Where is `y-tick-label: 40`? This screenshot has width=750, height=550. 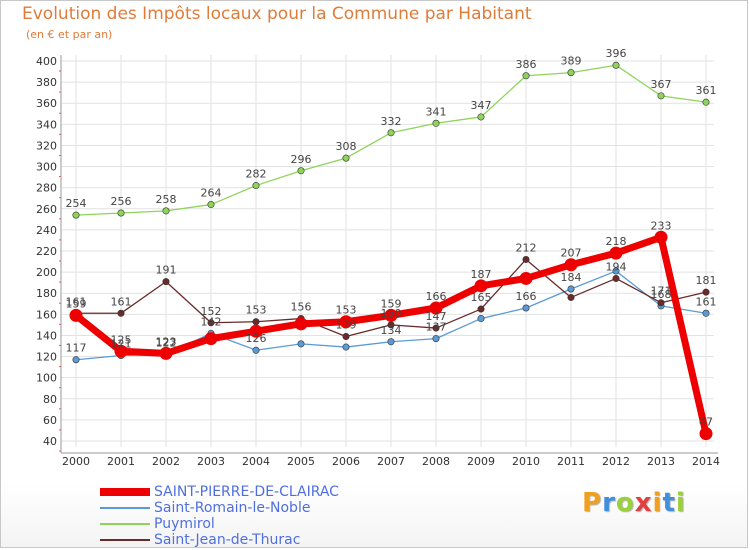
y-tick-label: 40 is located at coordinates (50, 441).